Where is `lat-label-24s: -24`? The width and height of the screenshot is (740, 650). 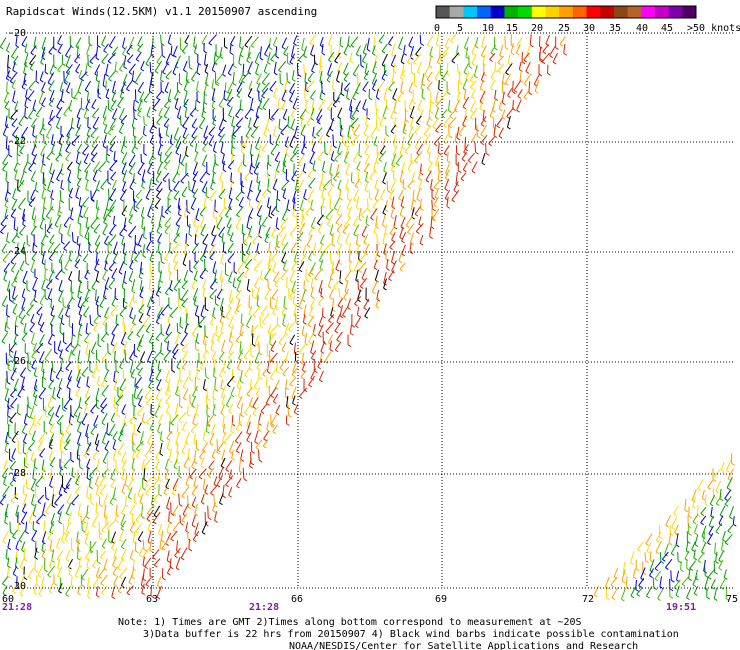 lat-label-24s: -24 is located at coordinates (17, 251).